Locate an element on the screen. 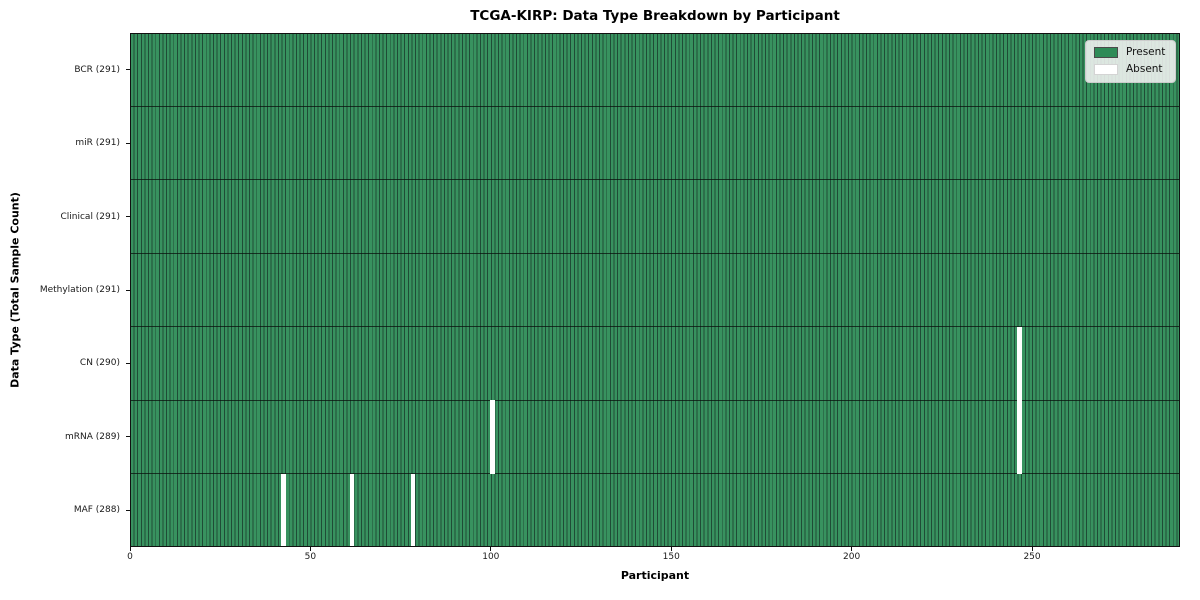  y-tick-label-cn: CN (290) is located at coordinates (99, 363).